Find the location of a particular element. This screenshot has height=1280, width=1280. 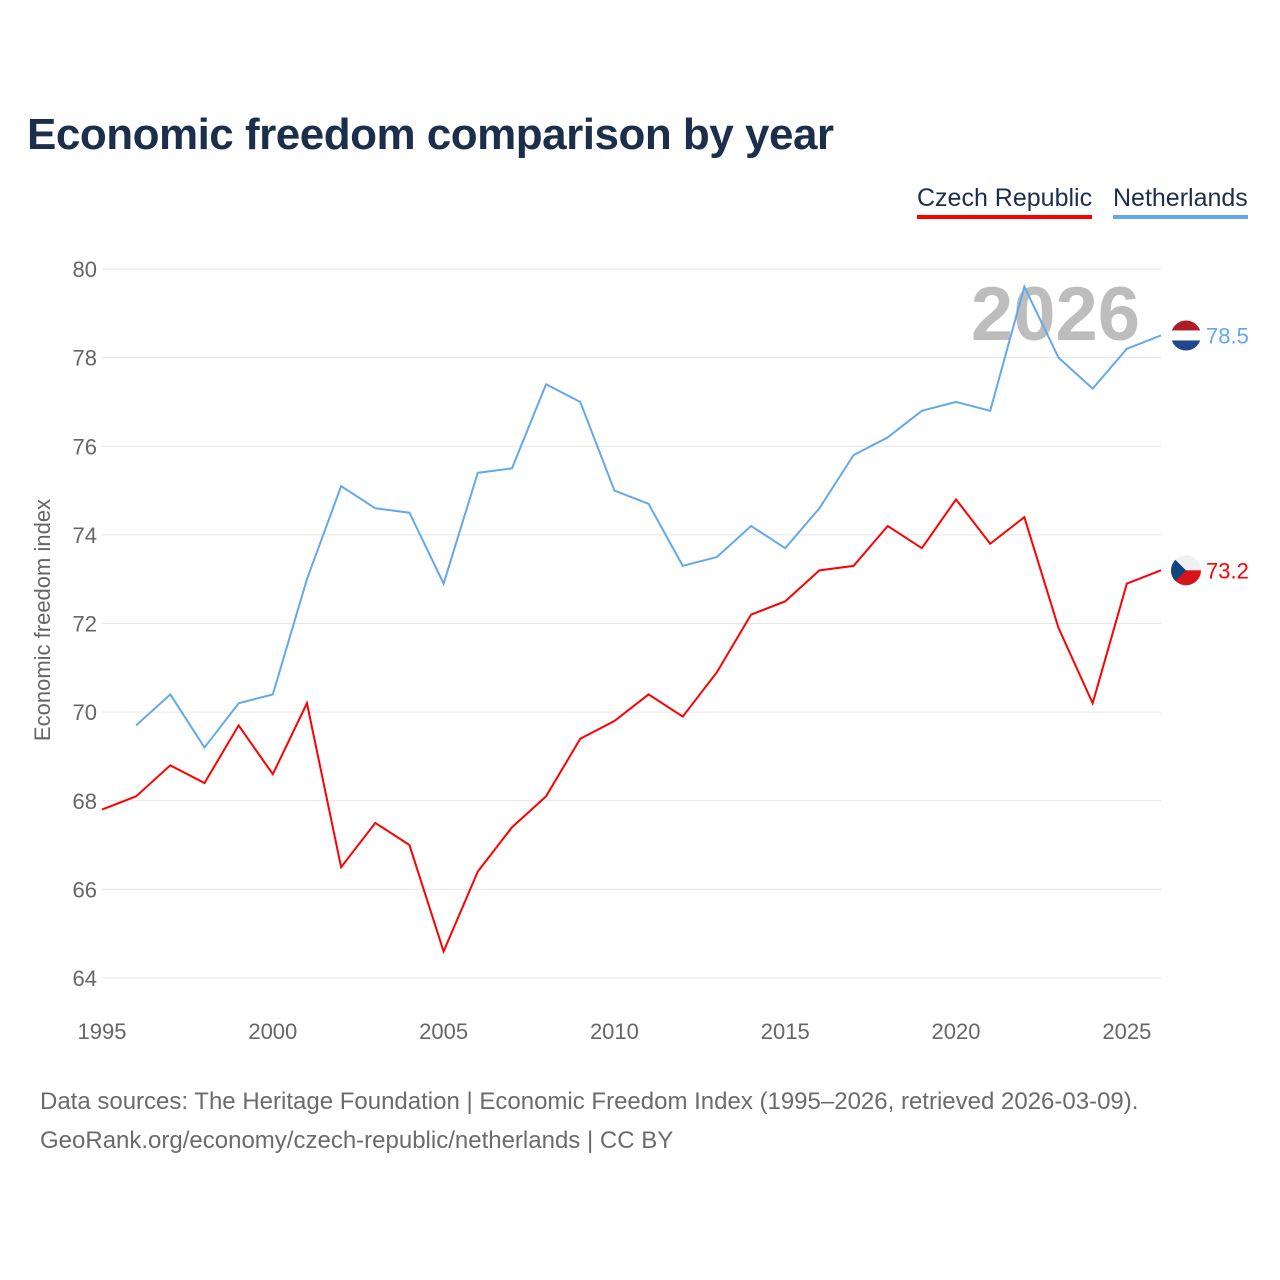

czech-flag-icon is located at coordinates (1186, 570).